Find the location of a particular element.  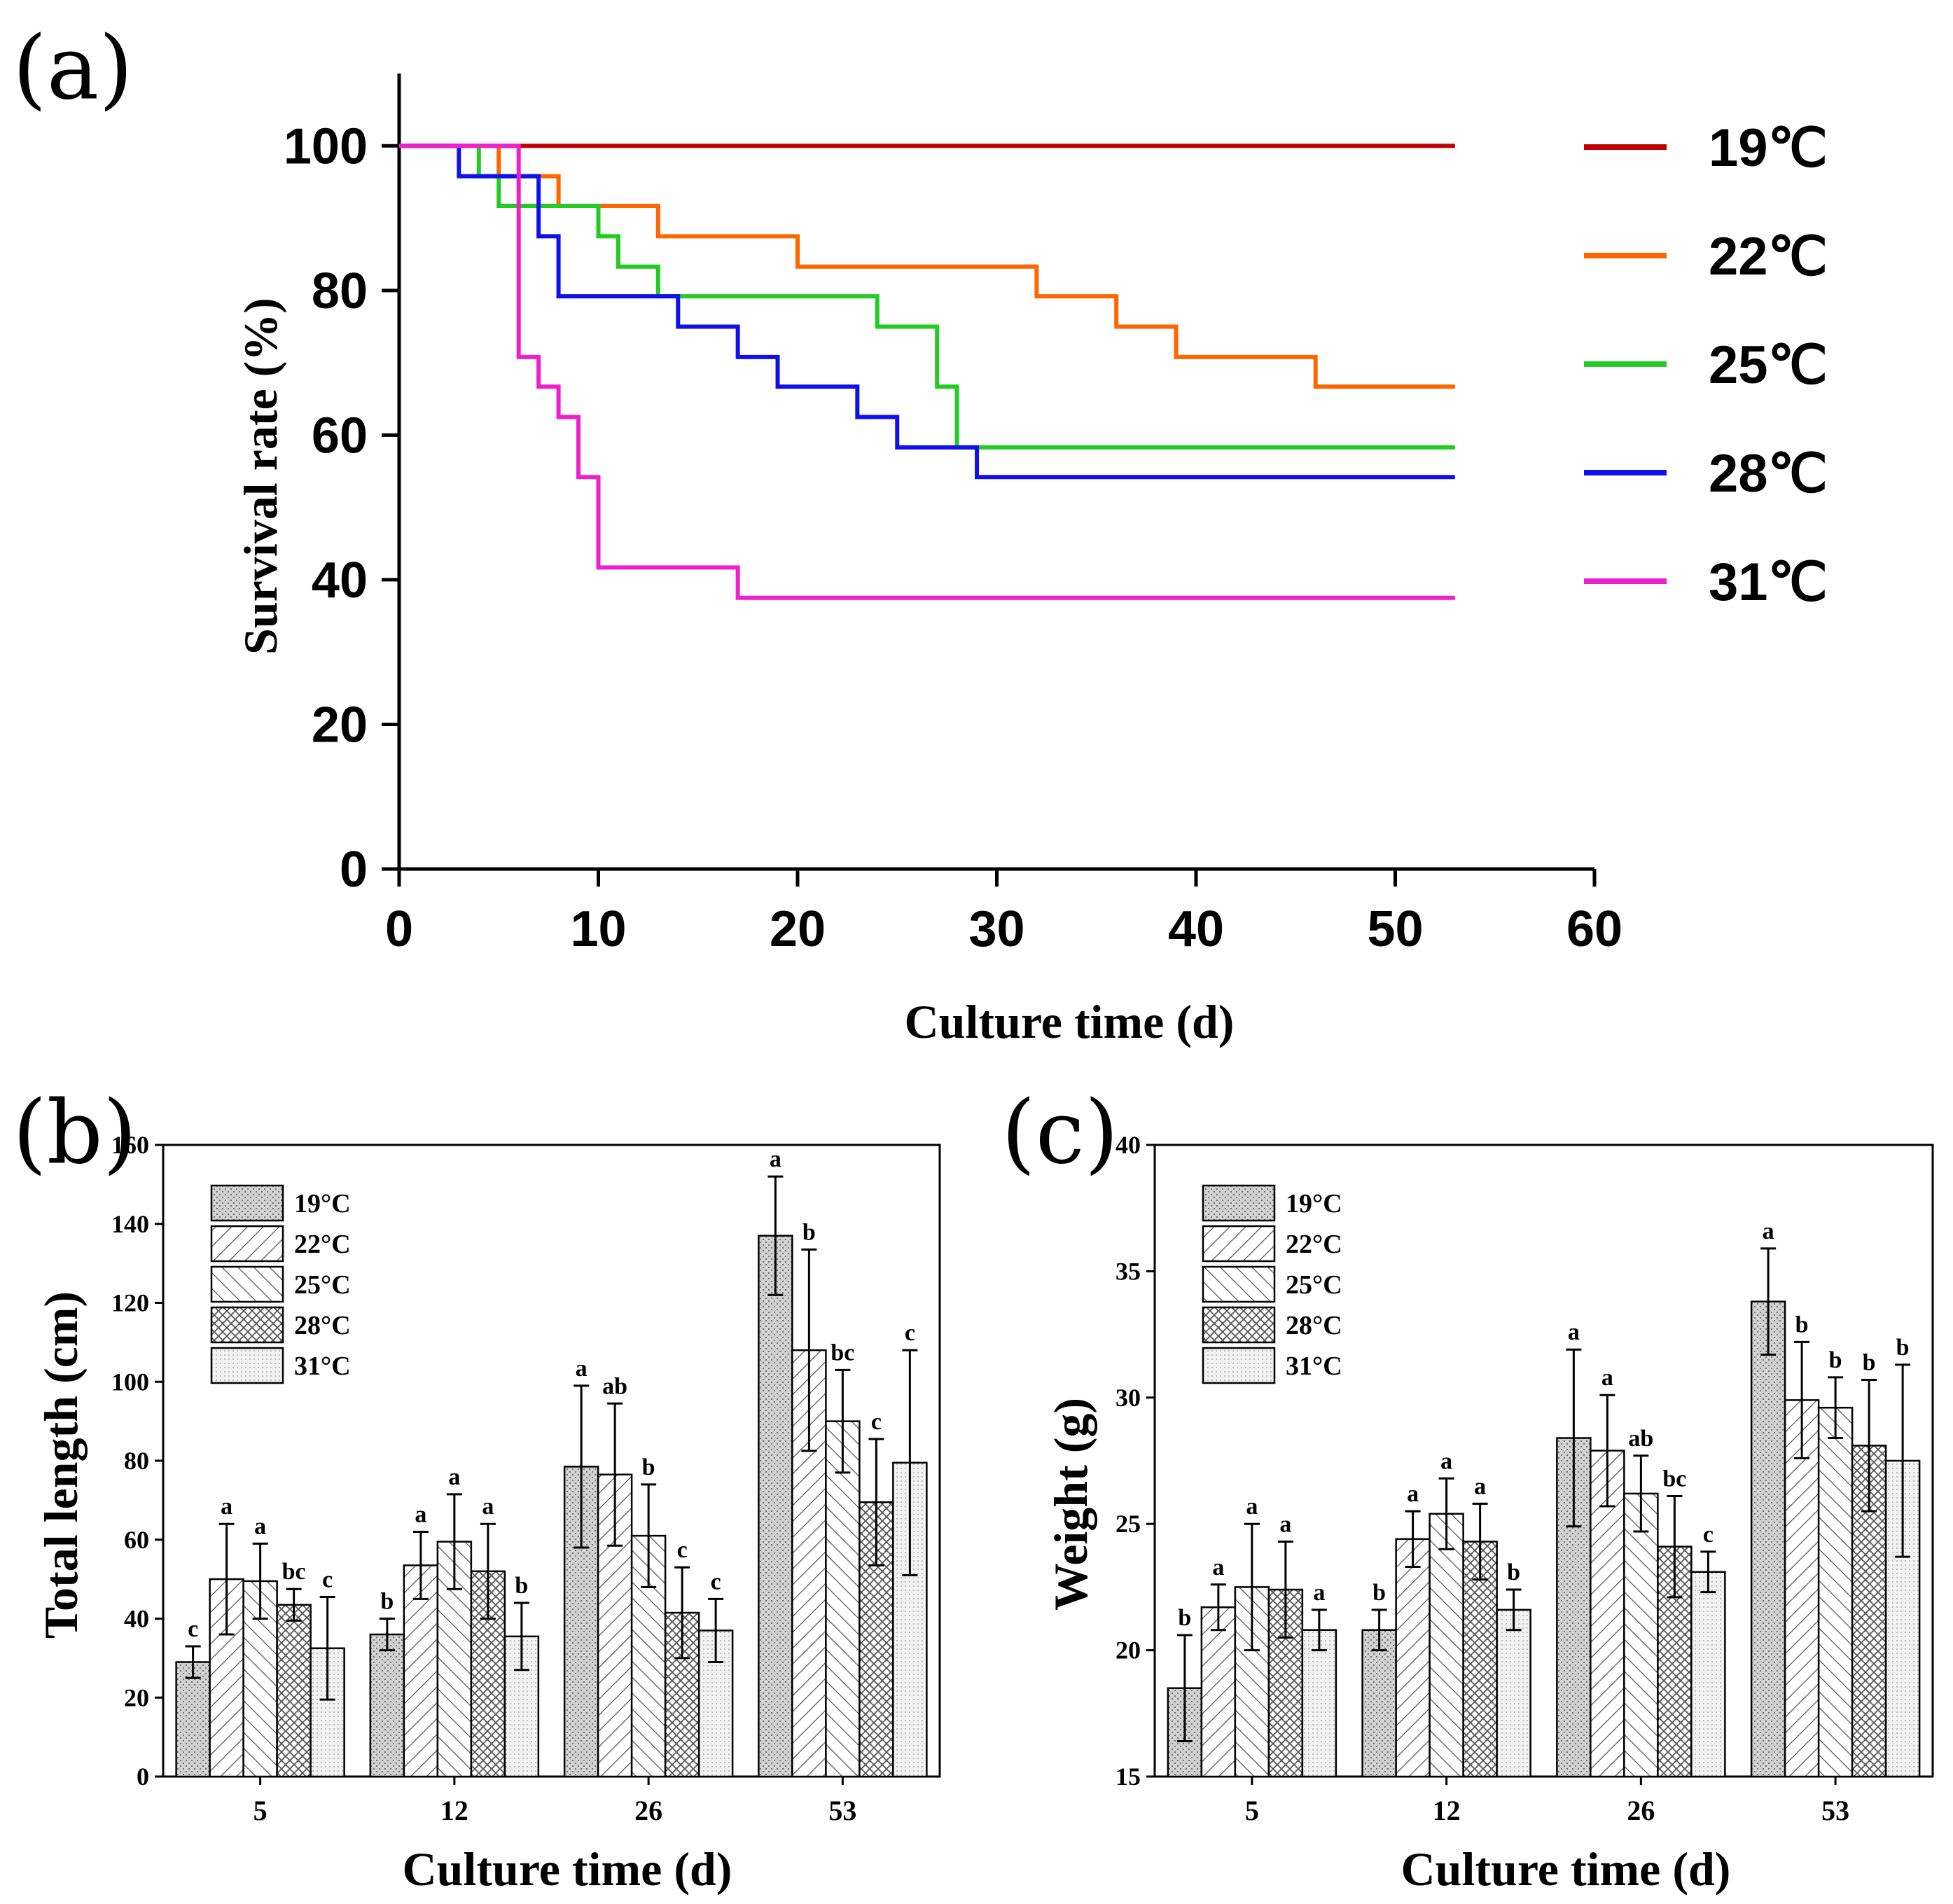

survival-legend: 19℃ 22℃ 25℃ 28℃ 31℃ is located at coordinates (1706, 365).